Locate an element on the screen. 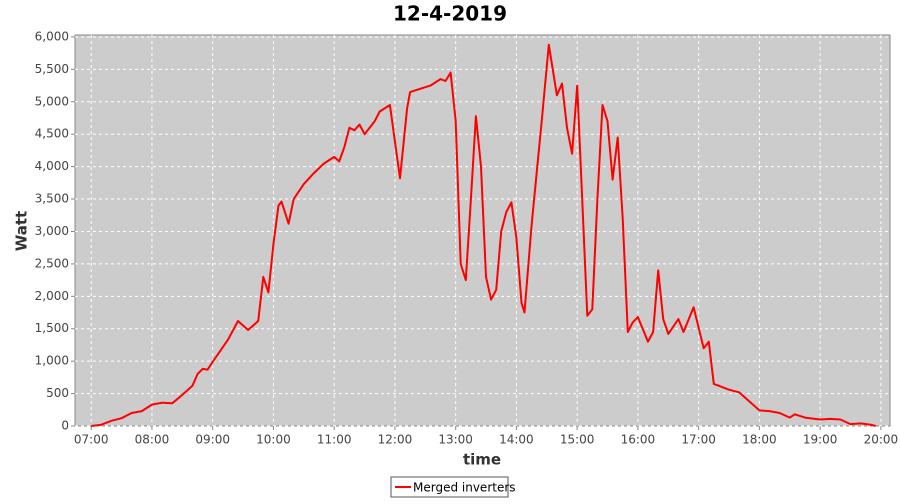 Image resolution: width=900 pixels, height=504 pixels. x-tick-label: 19:00 is located at coordinates (820, 440).